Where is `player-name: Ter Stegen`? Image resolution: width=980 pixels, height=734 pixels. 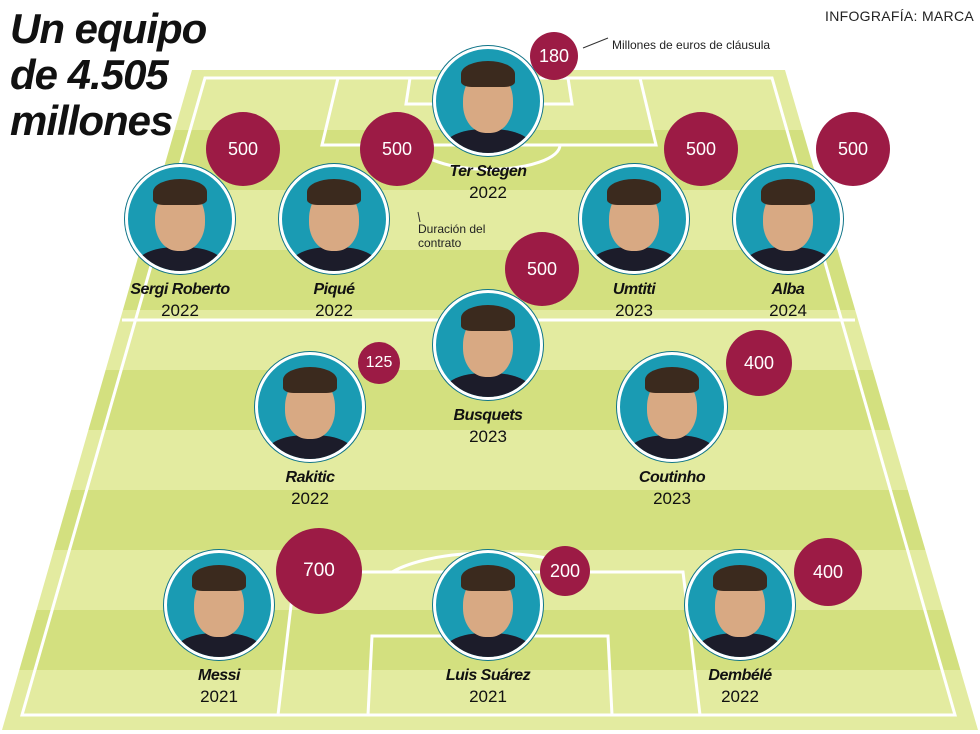 player-name: Ter Stegen is located at coordinates (488, 171).